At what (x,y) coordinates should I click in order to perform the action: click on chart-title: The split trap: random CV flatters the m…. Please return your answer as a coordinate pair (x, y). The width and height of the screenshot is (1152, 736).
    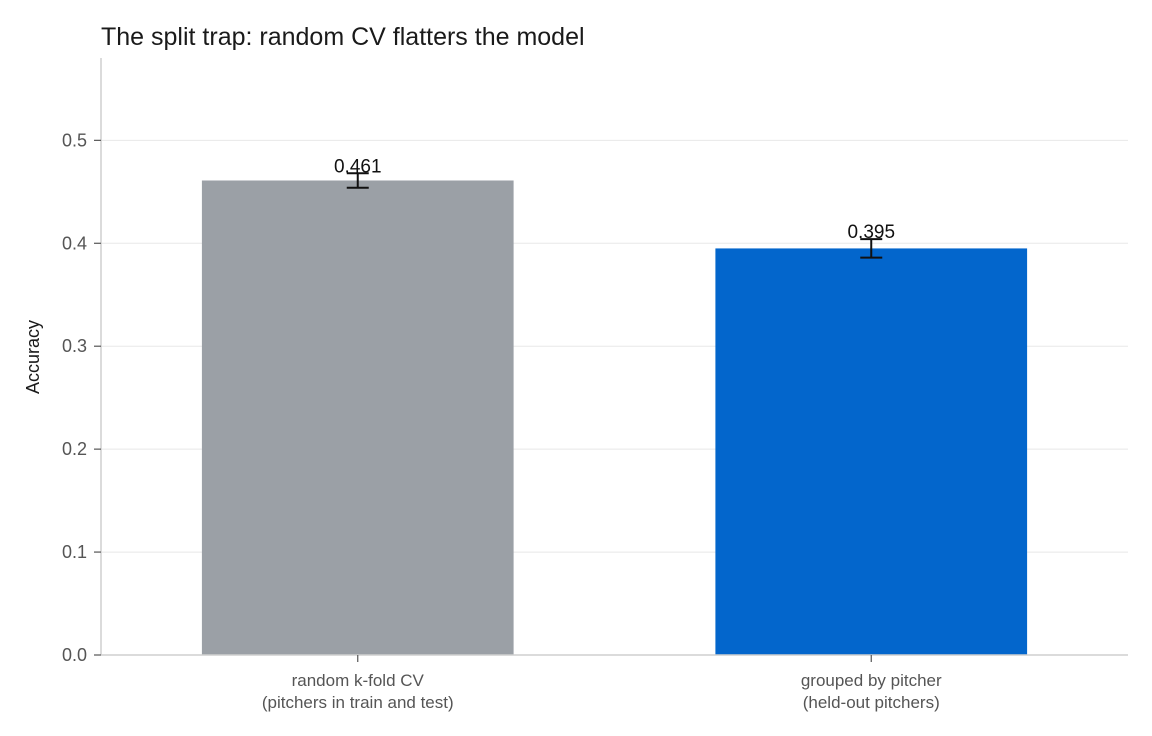
    Looking at the image, I should click on (343, 37).